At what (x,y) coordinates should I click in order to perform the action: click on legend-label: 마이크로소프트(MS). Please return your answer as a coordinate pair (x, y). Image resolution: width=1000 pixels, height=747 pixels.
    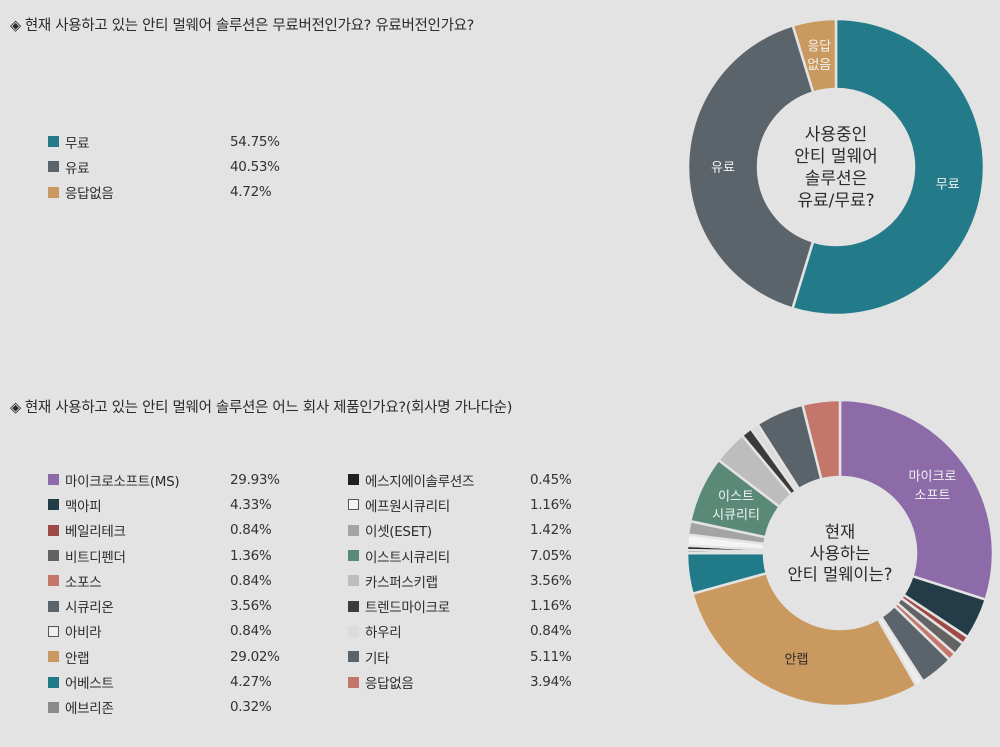
    Looking at the image, I should click on (122, 481).